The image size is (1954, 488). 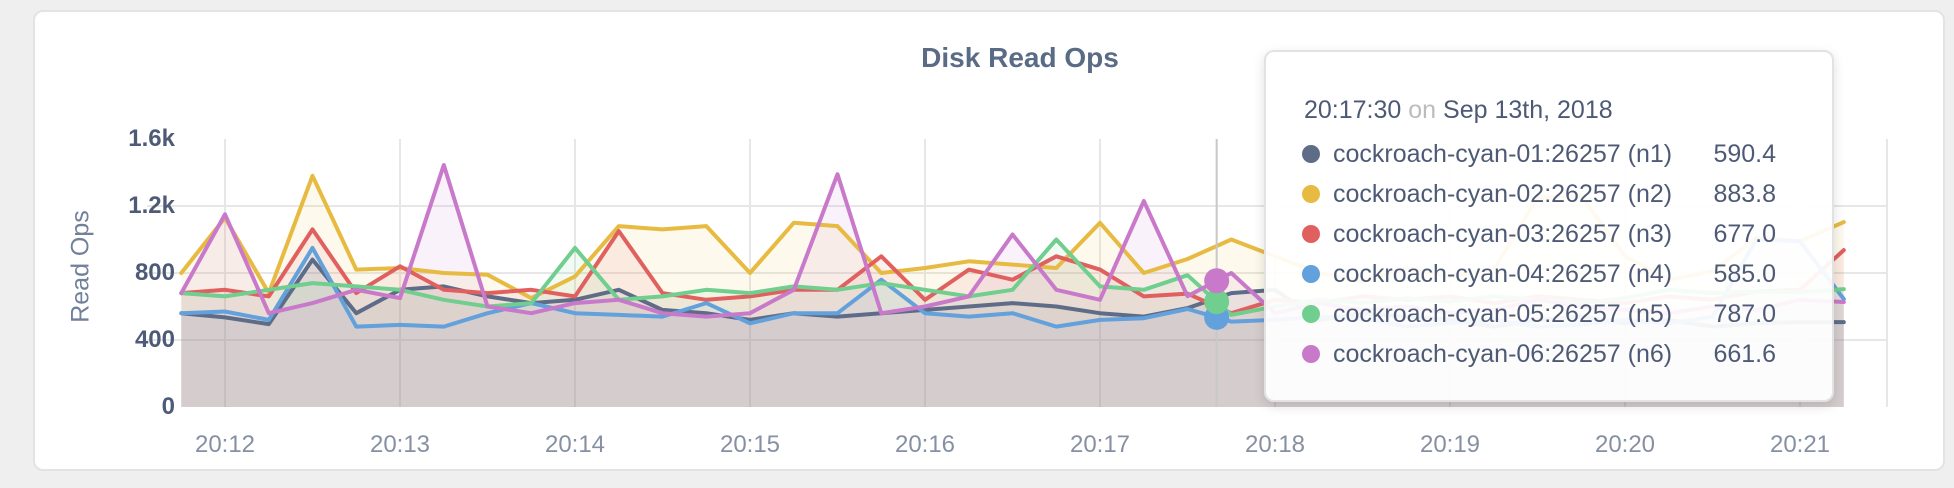 What do you see at coordinates (1503, 233) in the screenshot?
I see `tooltip-series-label: cockroach-cyan-03:26257 (n3)` at bounding box center [1503, 233].